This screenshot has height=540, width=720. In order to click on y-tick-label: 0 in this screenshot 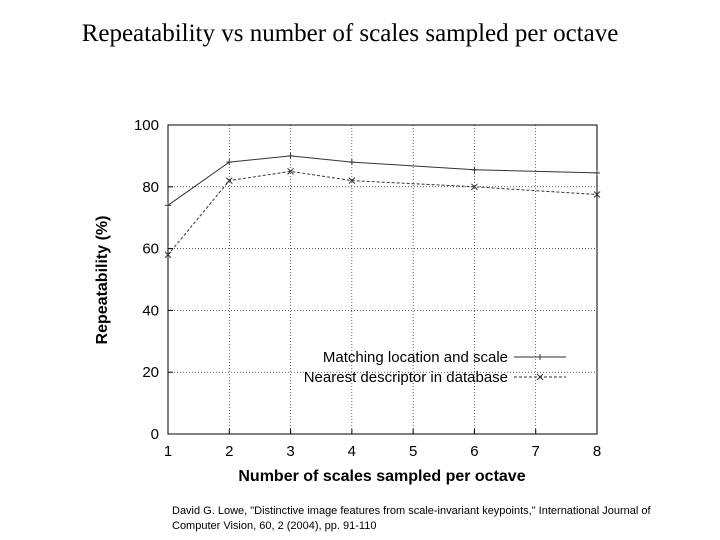, I will do `click(155, 434)`.